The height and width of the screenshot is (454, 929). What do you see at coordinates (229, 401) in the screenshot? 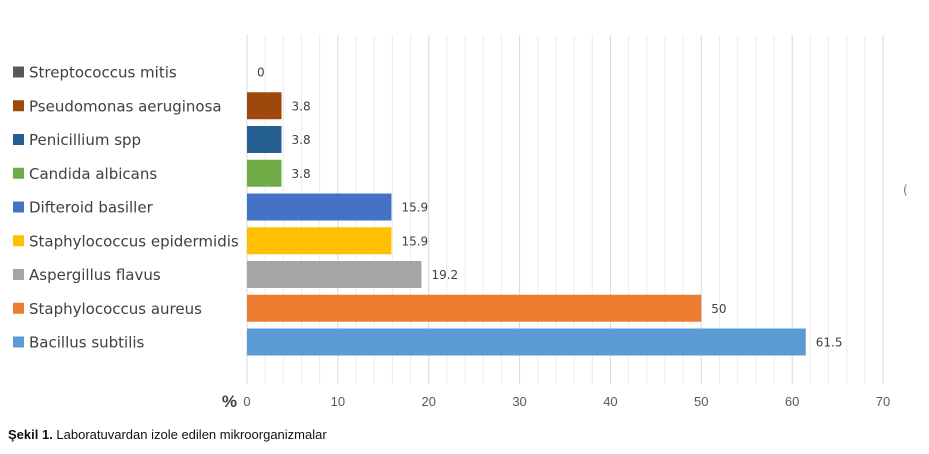
I see `x-axis-label: %` at bounding box center [229, 401].